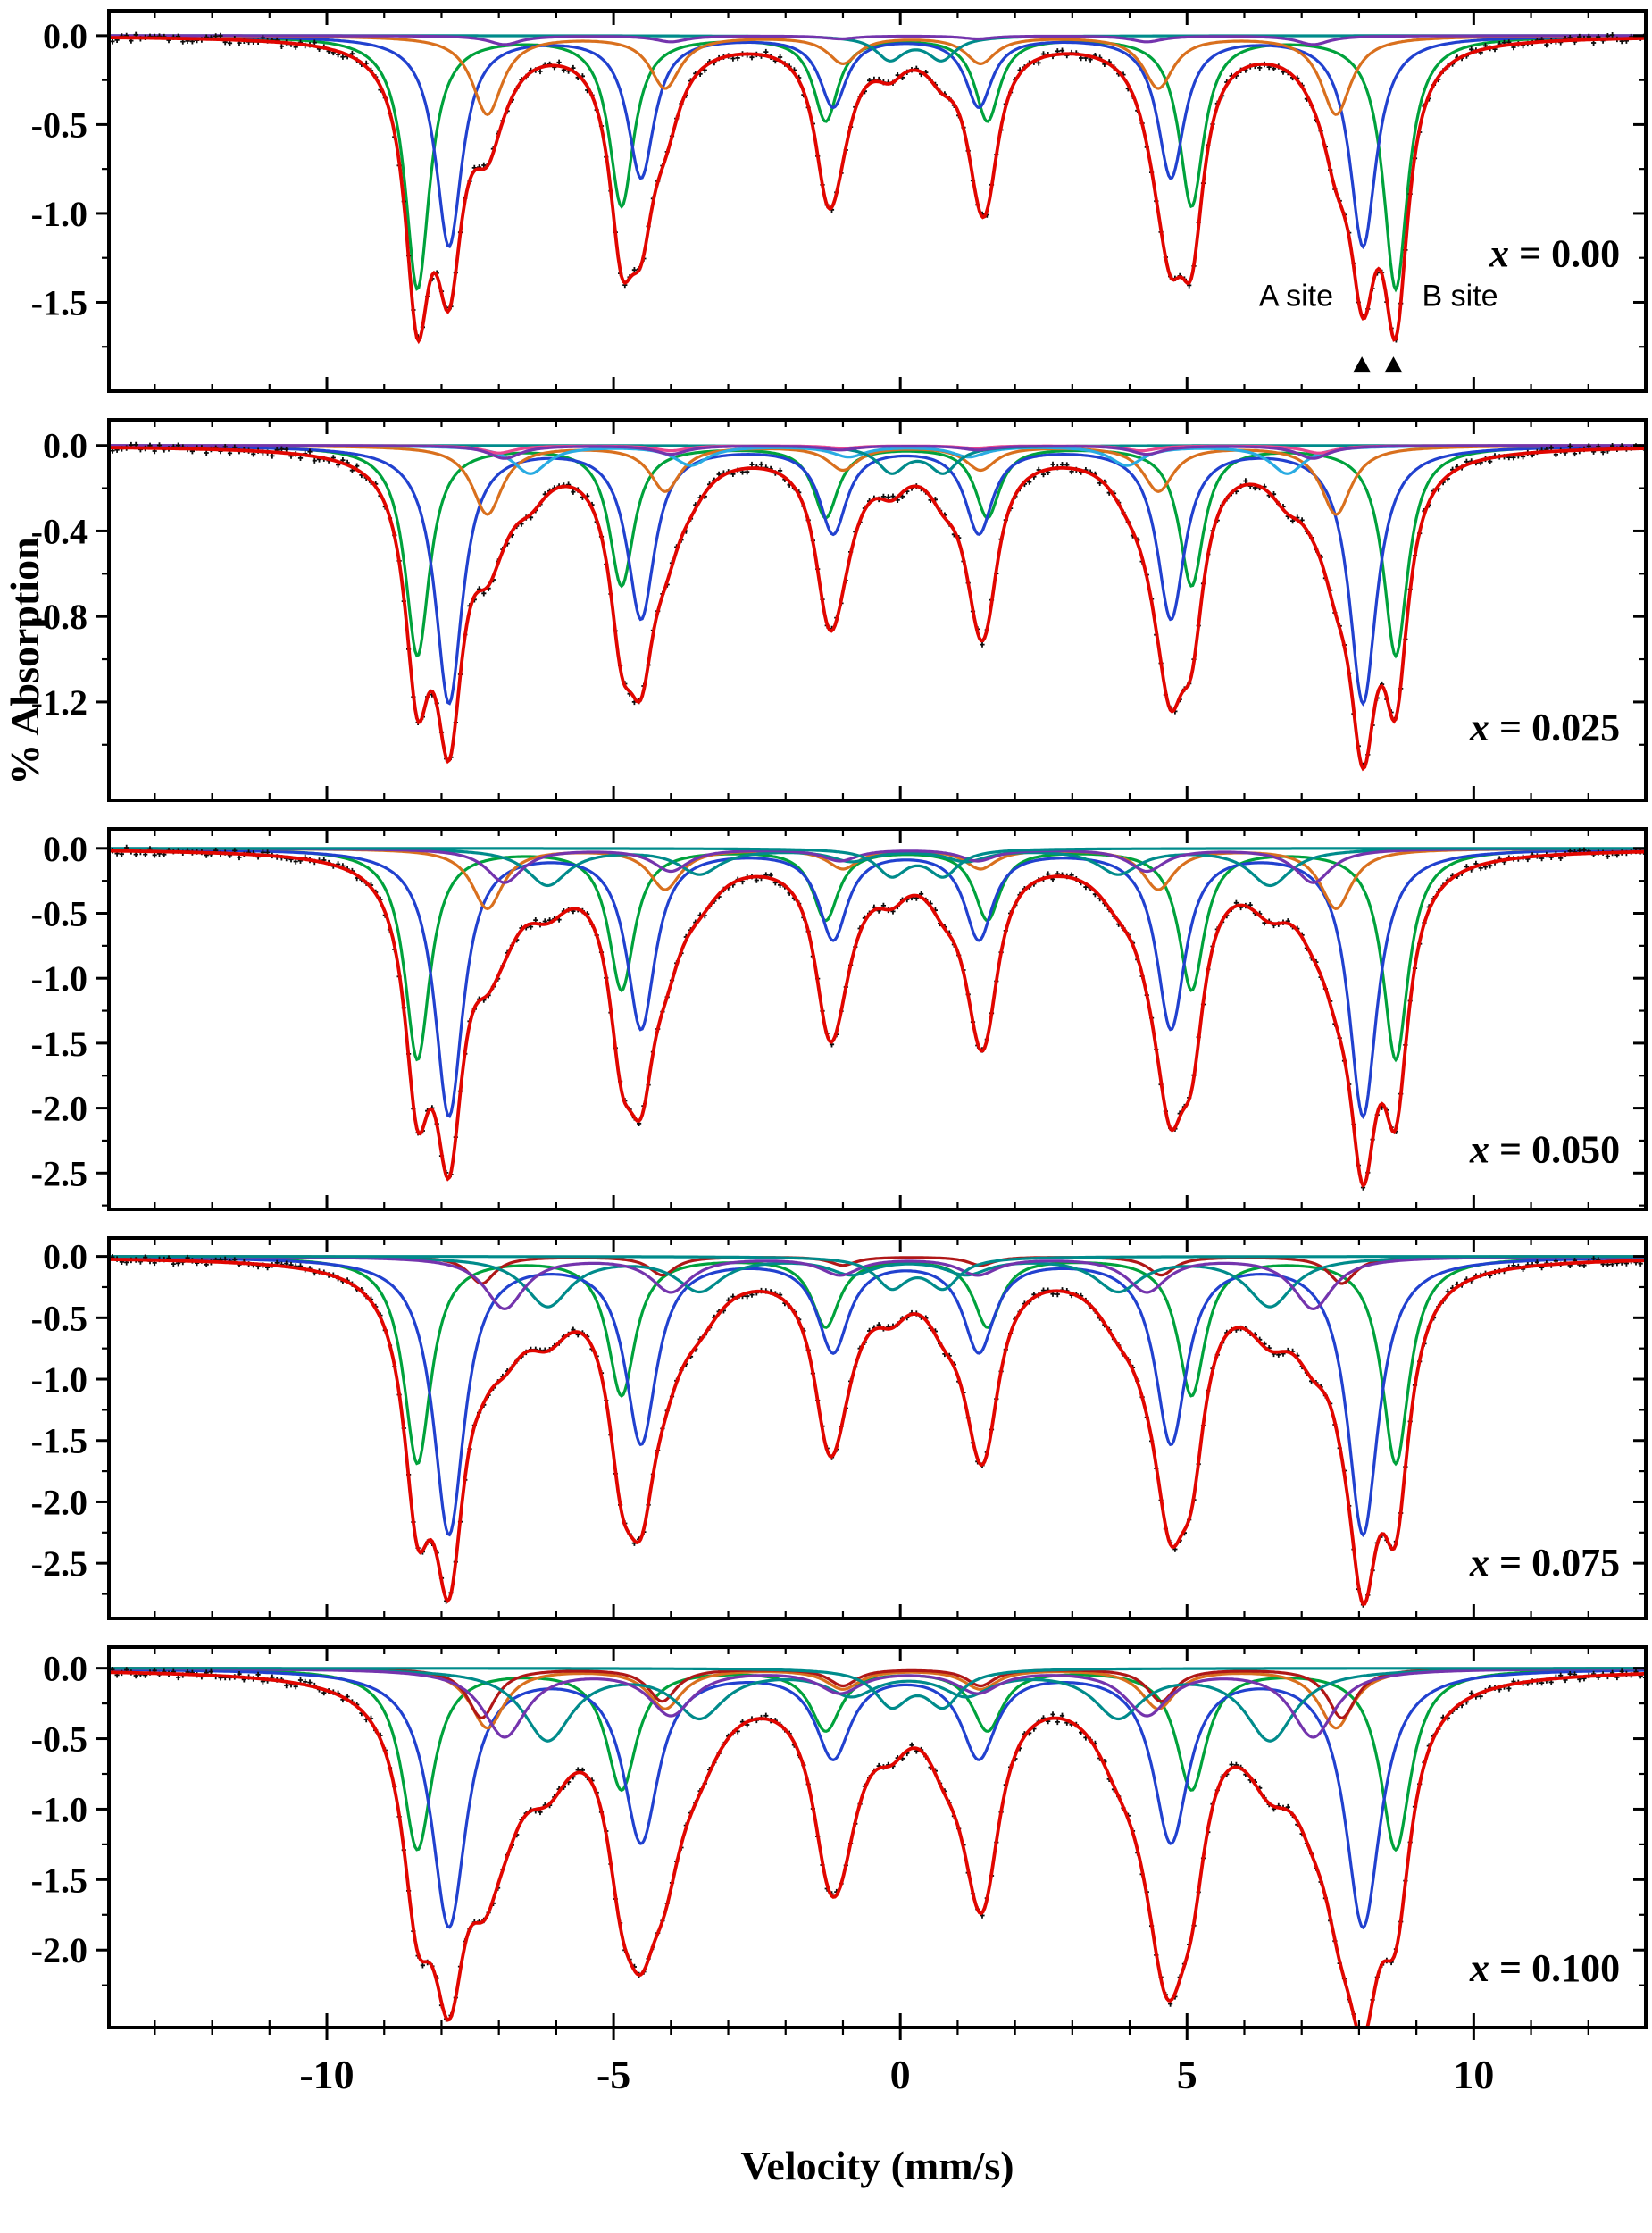 This screenshot has width=1652, height=2233. What do you see at coordinates (877, 2165) in the screenshot?
I see `x-axis-title: Velocity (mm/s)` at bounding box center [877, 2165].